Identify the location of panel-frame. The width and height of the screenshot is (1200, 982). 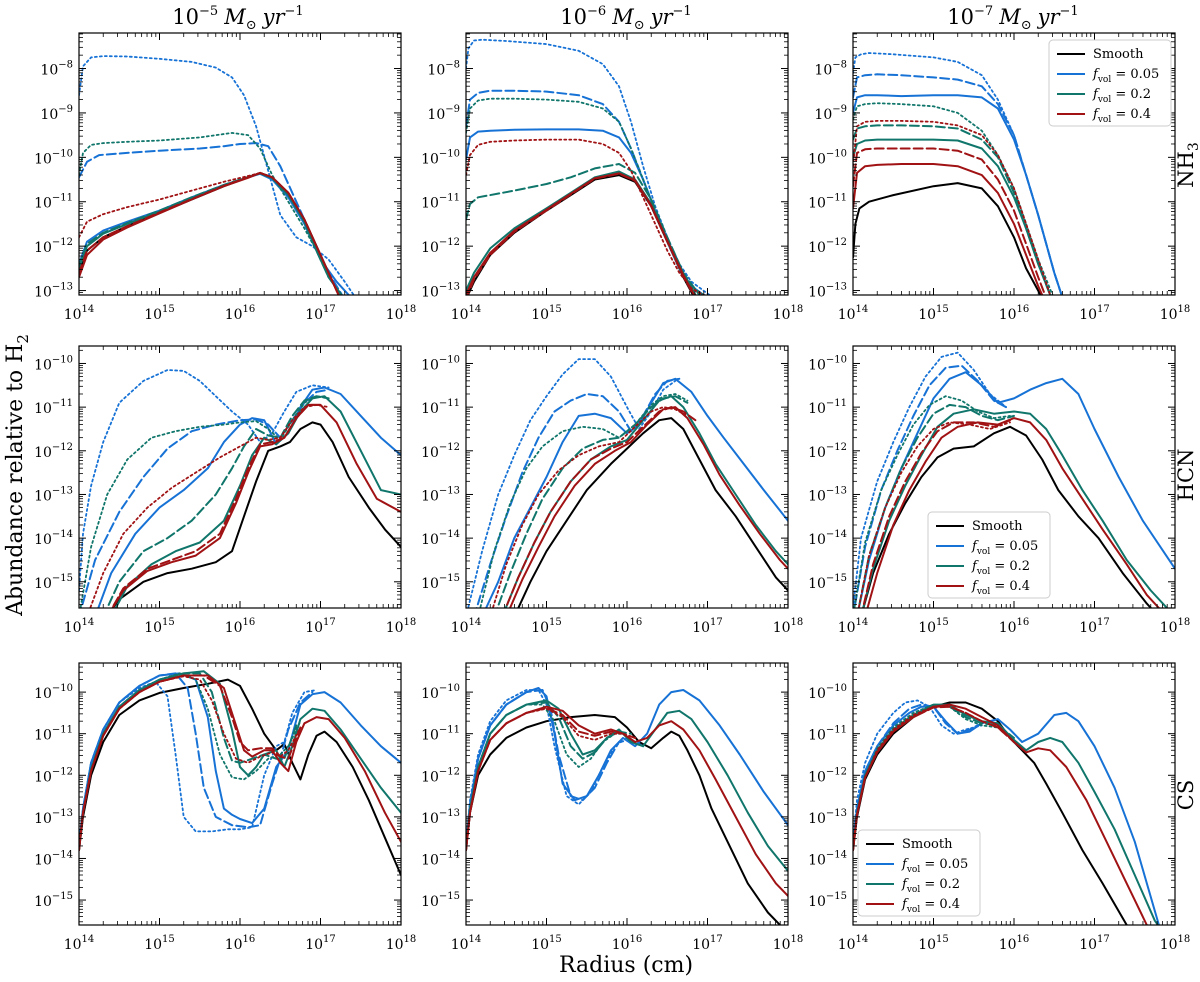
(240, 477).